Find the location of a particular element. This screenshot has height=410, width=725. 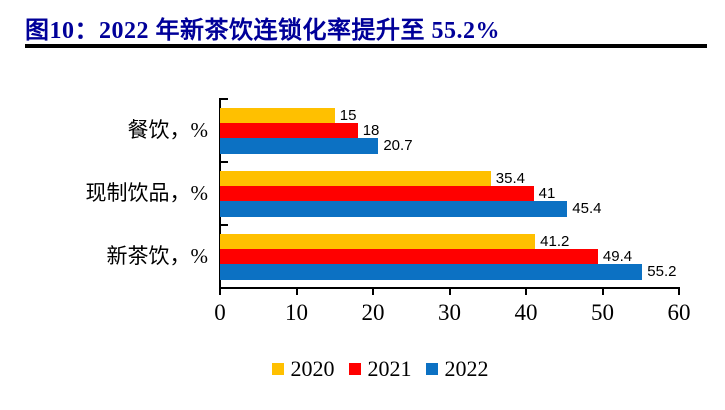

legend-item-2021: 2021 is located at coordinates (380, 369).